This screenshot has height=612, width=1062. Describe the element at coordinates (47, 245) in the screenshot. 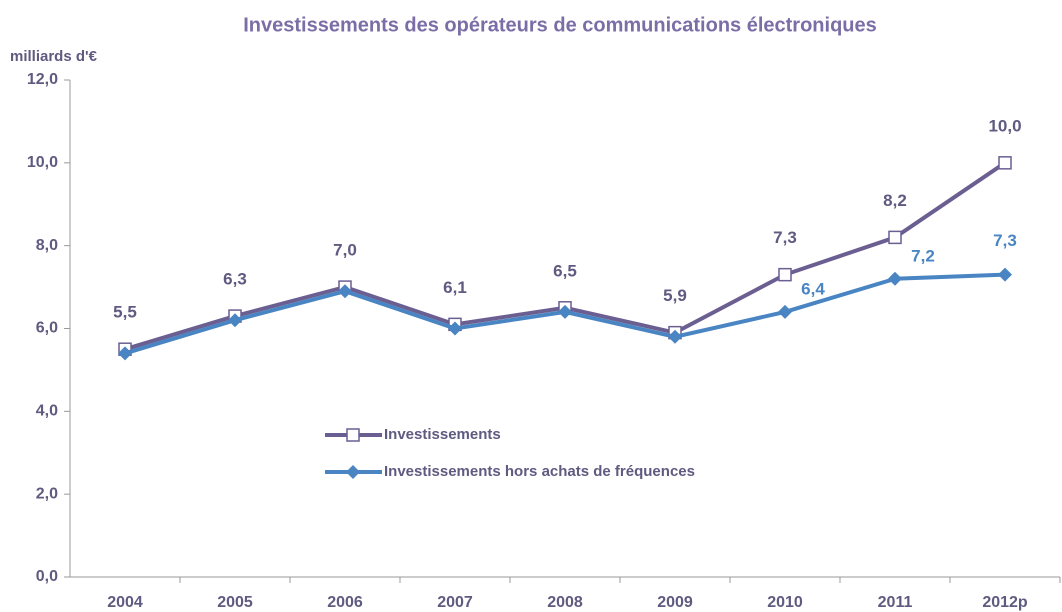

I see `y-tick-label: 8,0` at that location.